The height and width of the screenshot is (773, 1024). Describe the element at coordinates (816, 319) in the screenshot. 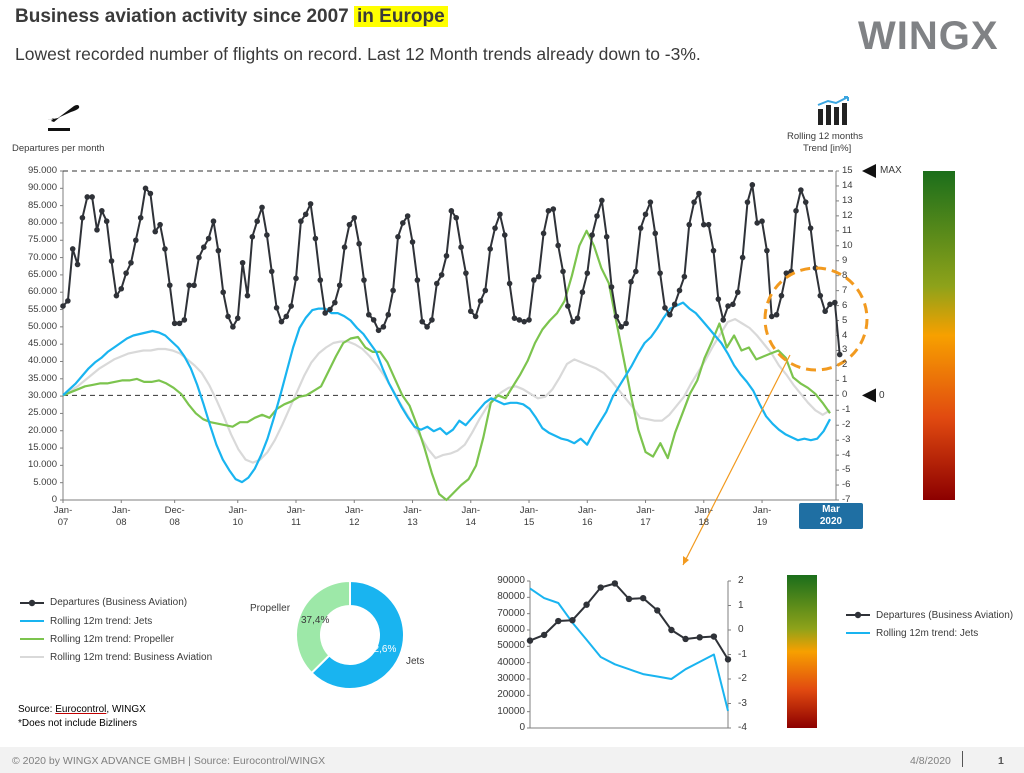

I see `highlight-ellipse` at that location.